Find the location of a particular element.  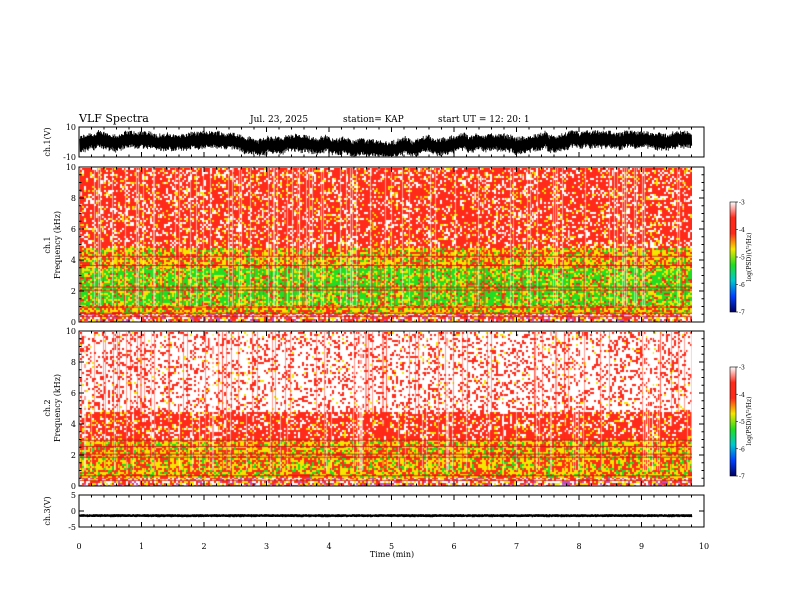

ch2-colorbar: -3 -4 -5 -6 -7 is located at coordinates (737, 423).